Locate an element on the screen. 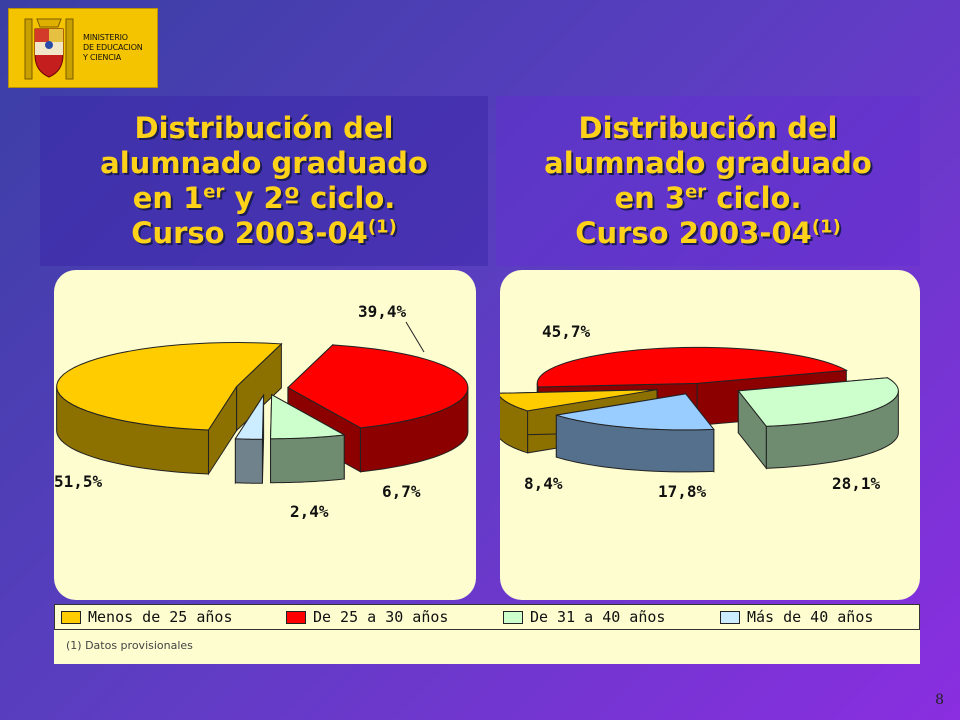  legend-swatch-blue is located at coordinates (729, 617).